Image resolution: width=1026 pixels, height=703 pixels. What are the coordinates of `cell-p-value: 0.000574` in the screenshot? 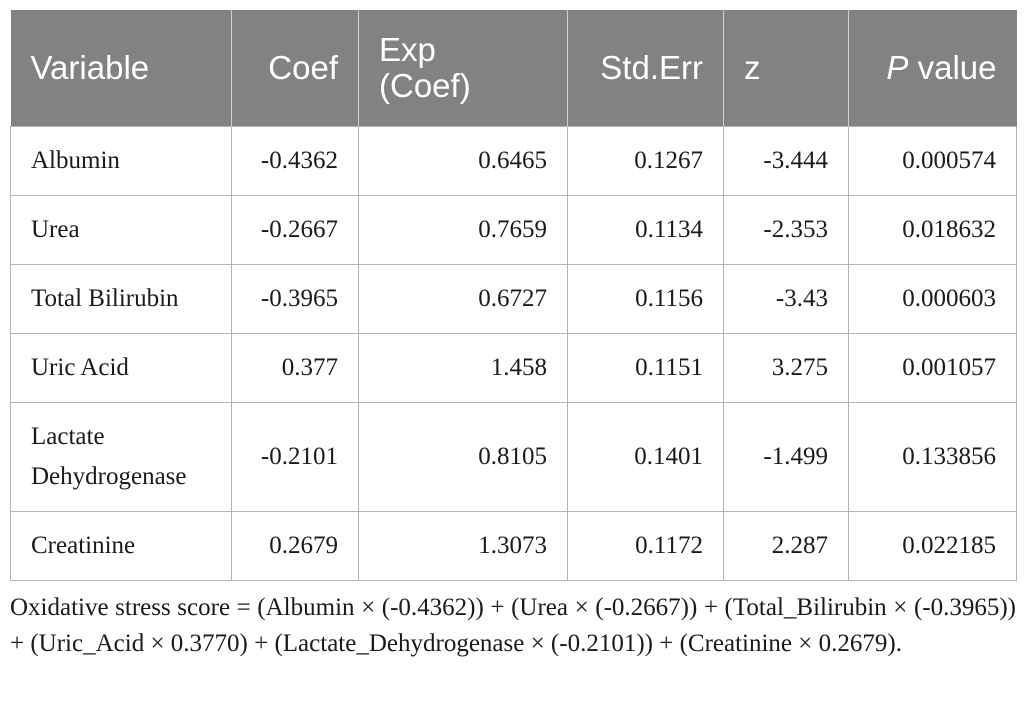 It's located at (932, 160).